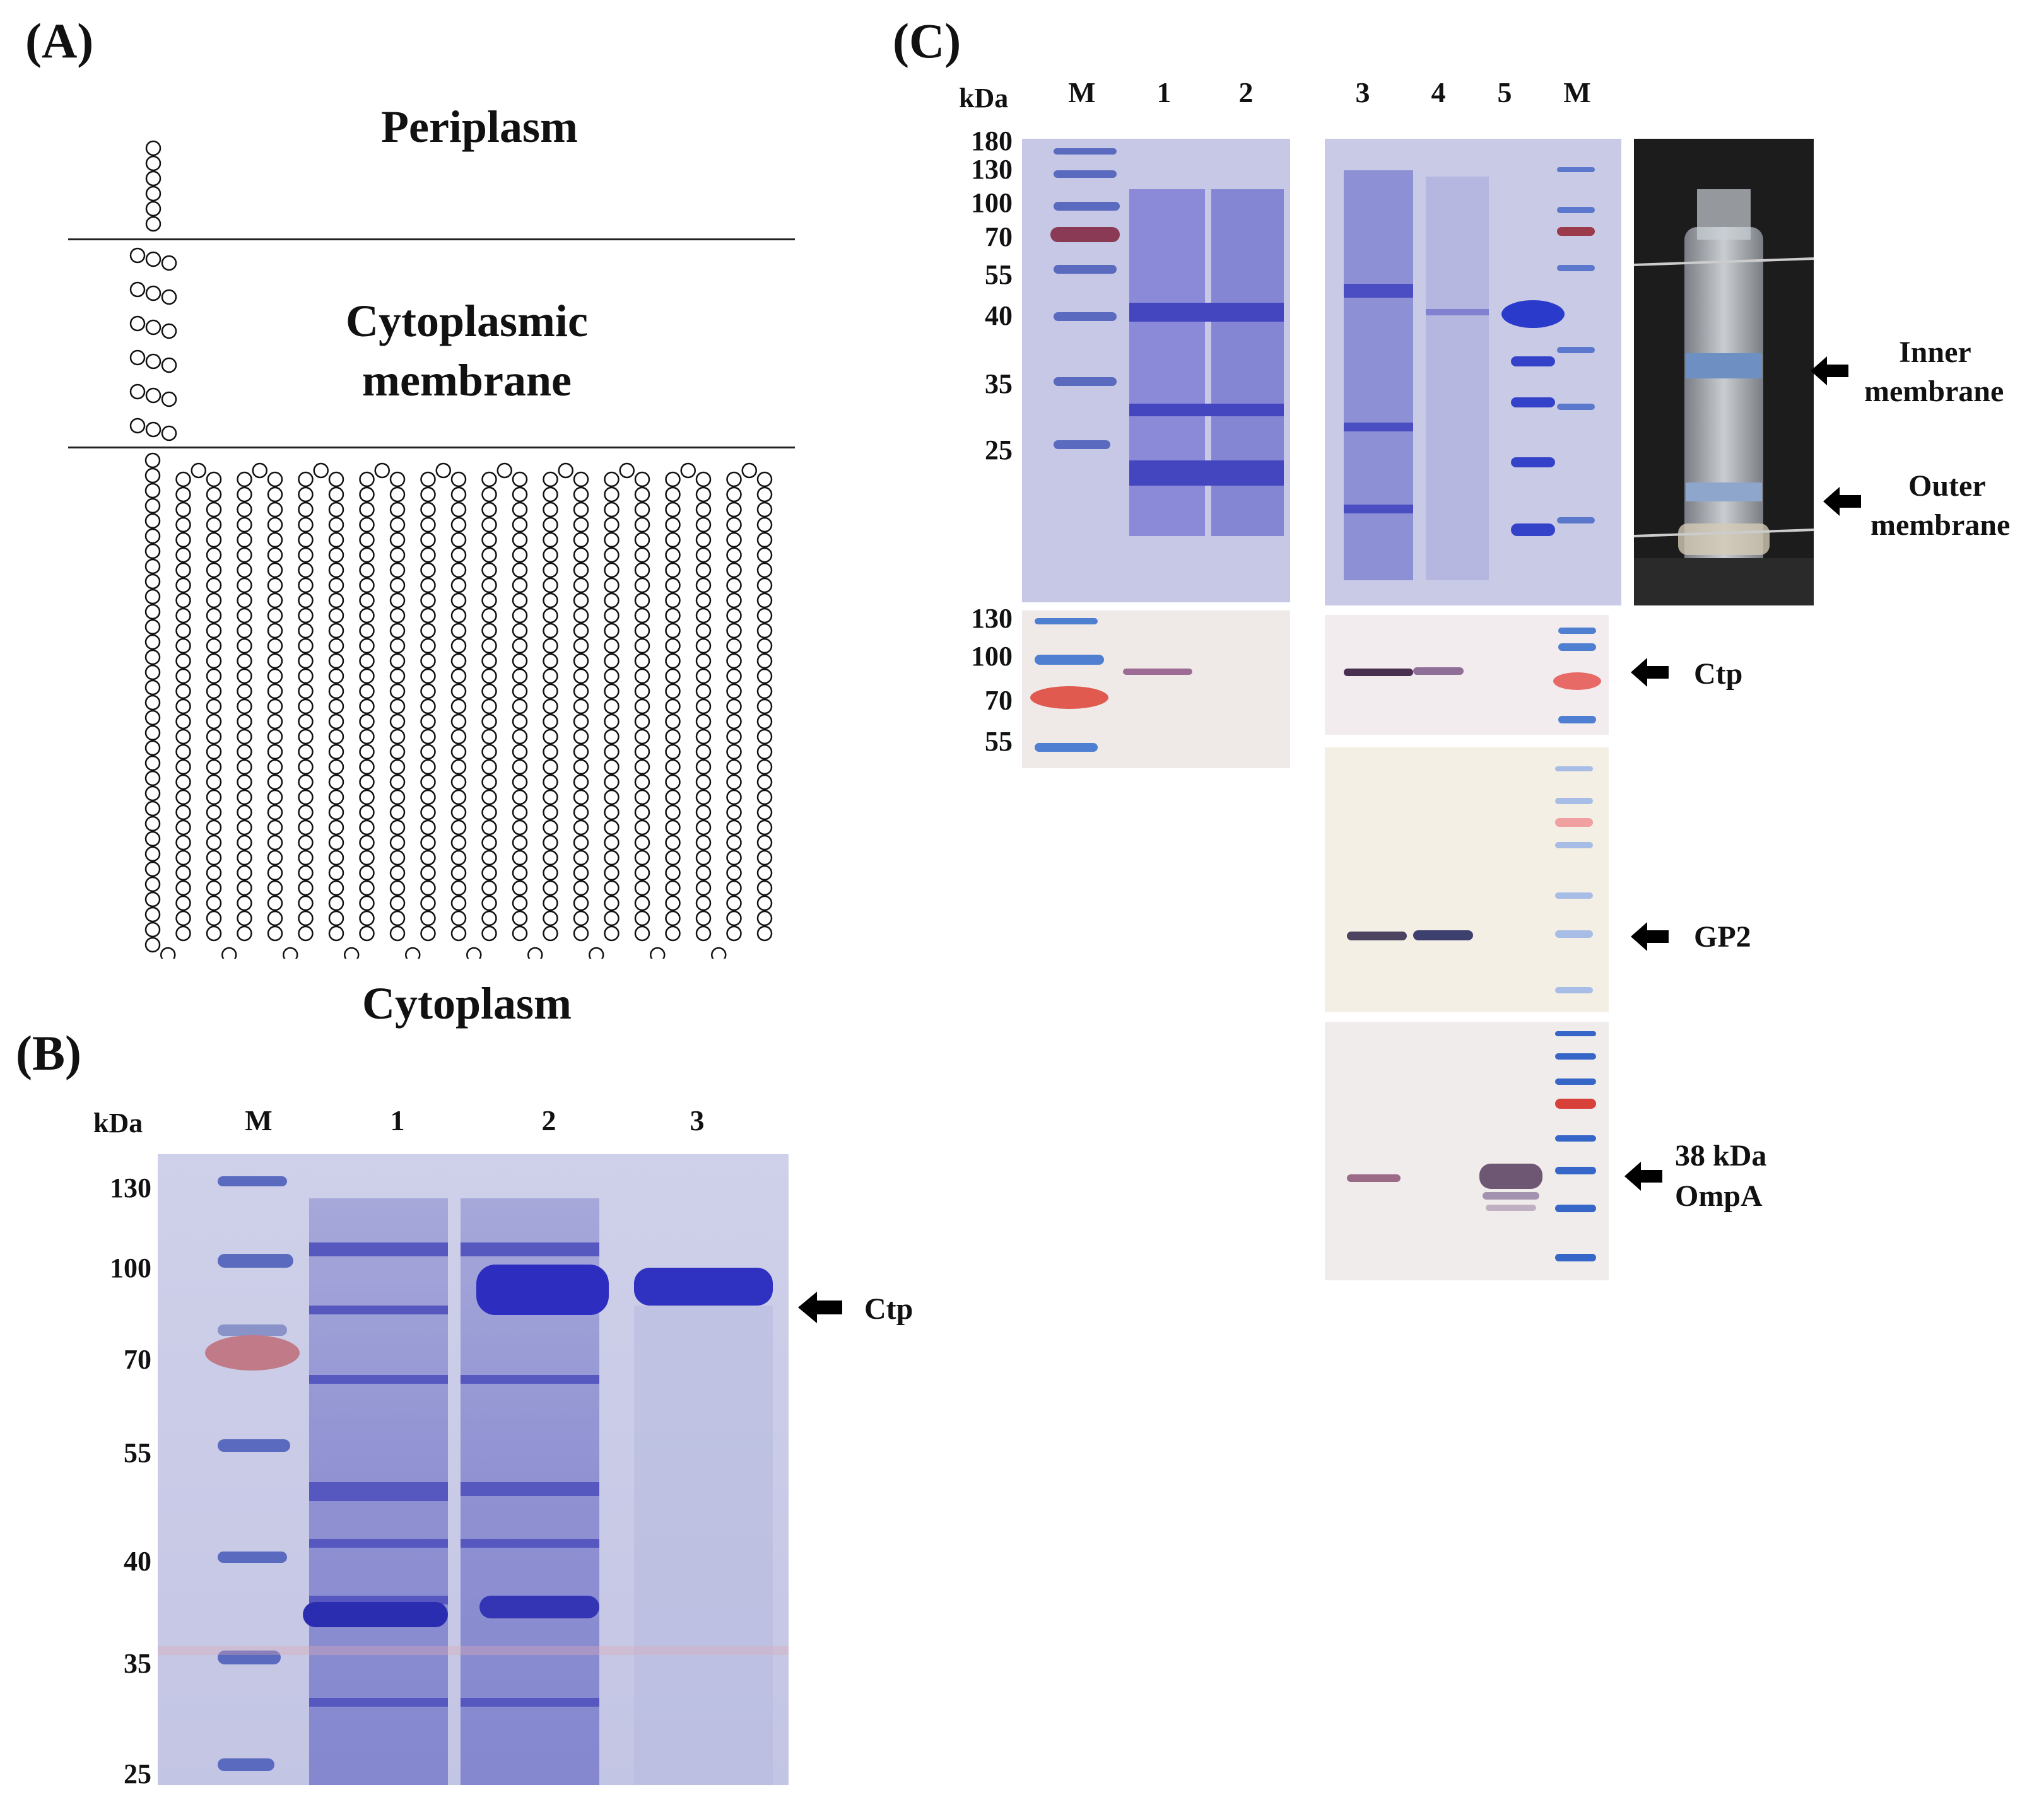  I want to click on panel-c-marker-100: 100, so click(992, 202).